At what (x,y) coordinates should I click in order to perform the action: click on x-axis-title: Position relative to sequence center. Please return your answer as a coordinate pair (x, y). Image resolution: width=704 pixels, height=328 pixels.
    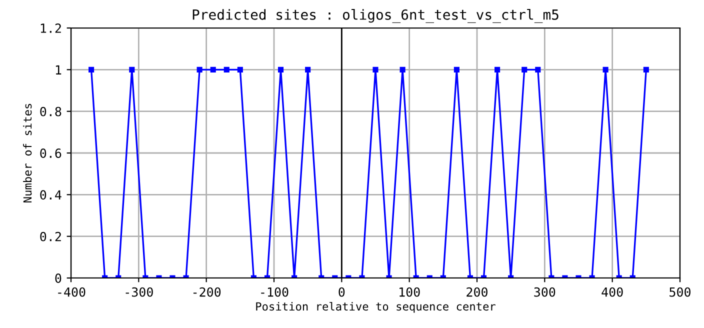
    Looking at the image, I should click on (376, 307).